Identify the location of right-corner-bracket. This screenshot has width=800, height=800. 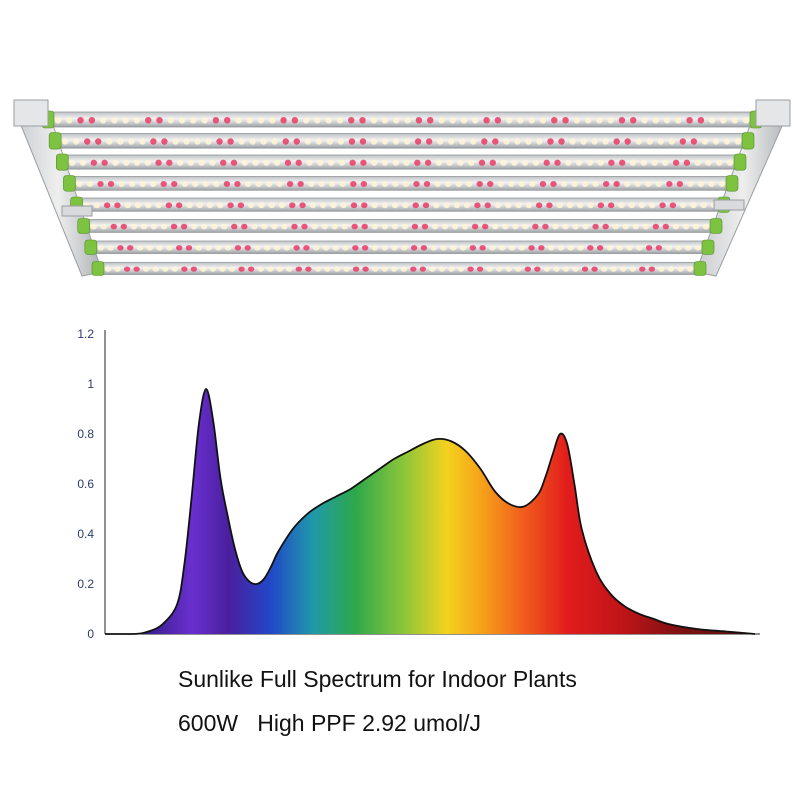
(773, 113).